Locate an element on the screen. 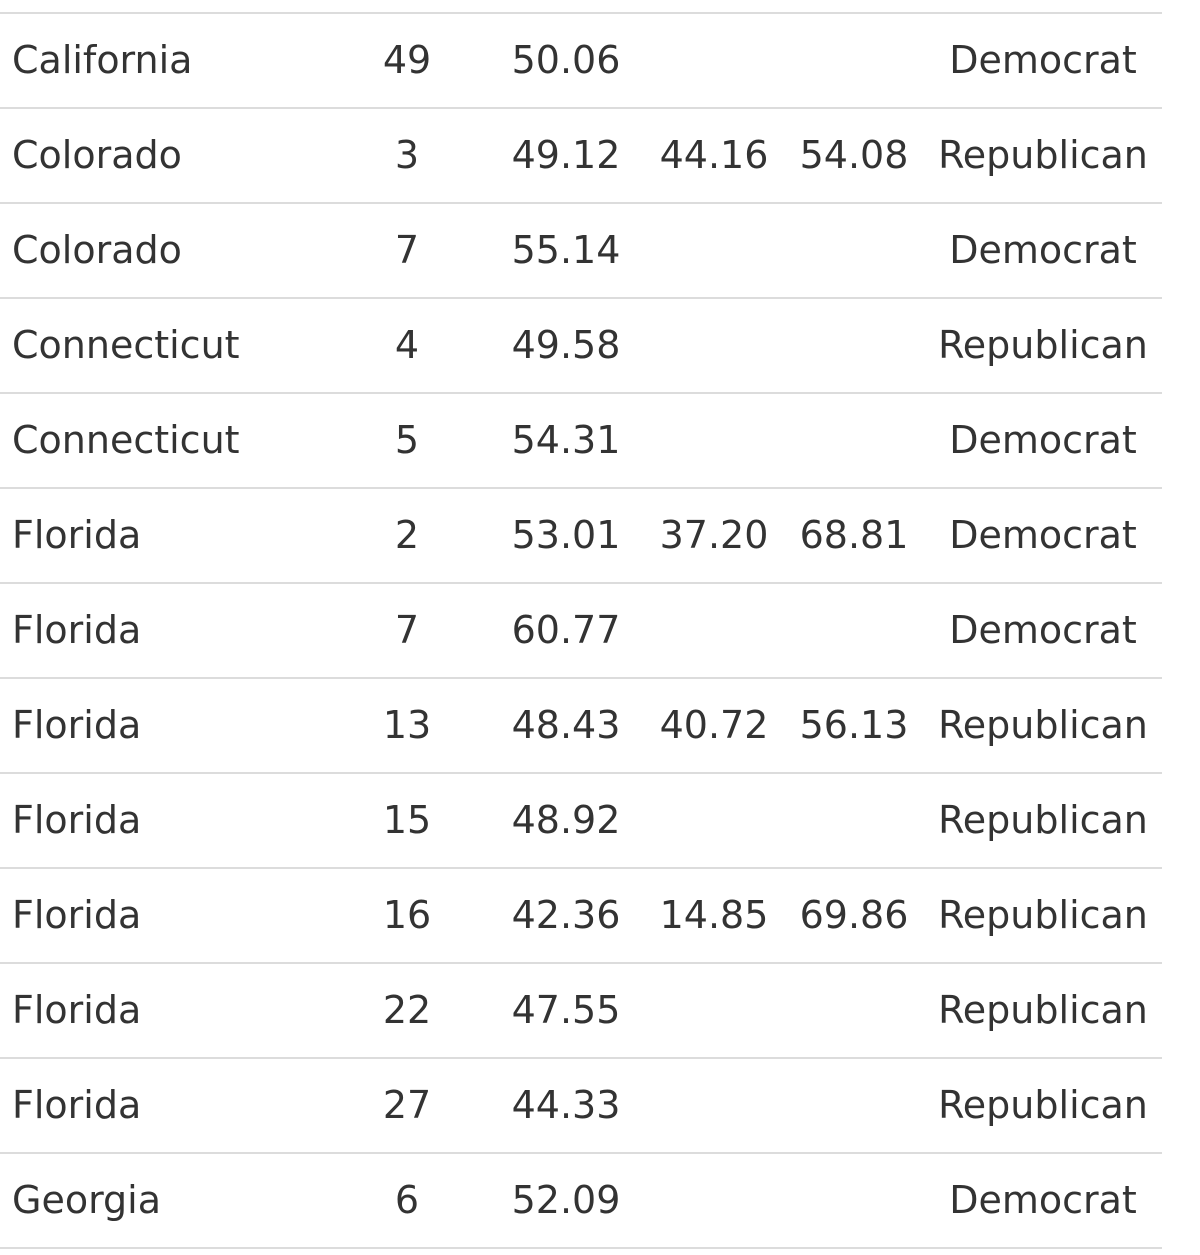 Image resolution: width=1200 pixels, height=1255 pixels. table-row: California 49 50.06 Democrat is located at coordinates (581, 61).